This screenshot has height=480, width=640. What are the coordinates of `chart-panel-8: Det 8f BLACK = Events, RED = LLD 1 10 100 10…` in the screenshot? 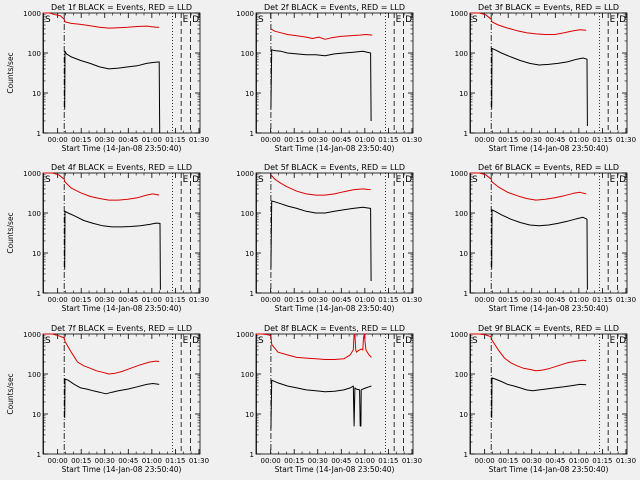 It's located at (329, 399).